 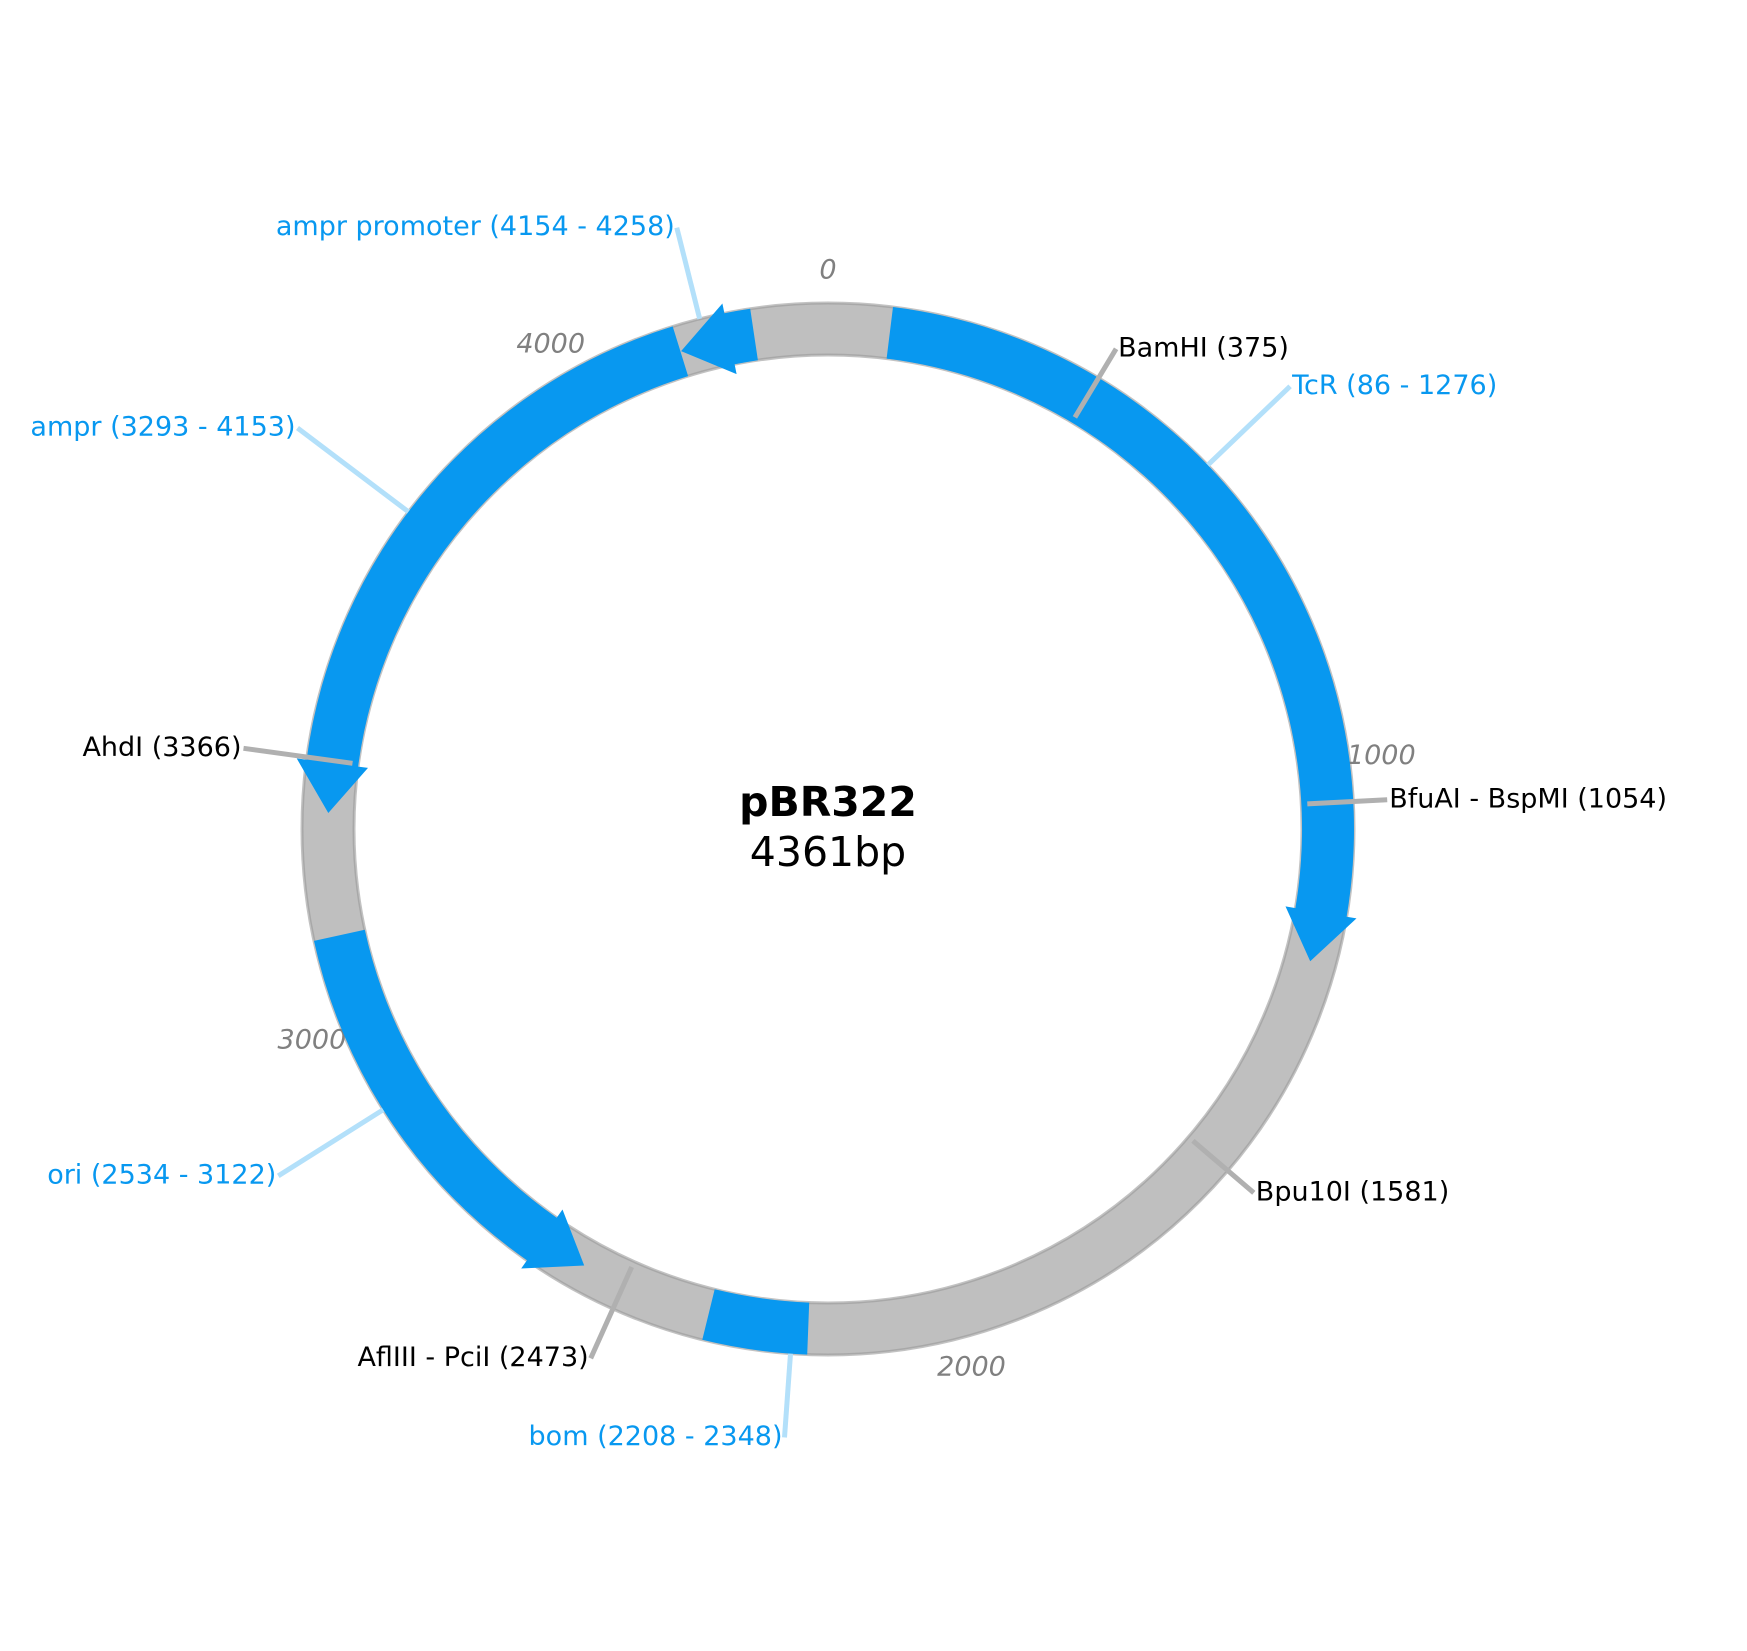 What do you see at coordinates (472, 1357) in the screenshot?
I see `site-afliii-pcii-label: AflIII - PciI (2473)` at bounding box center [472, 1357].